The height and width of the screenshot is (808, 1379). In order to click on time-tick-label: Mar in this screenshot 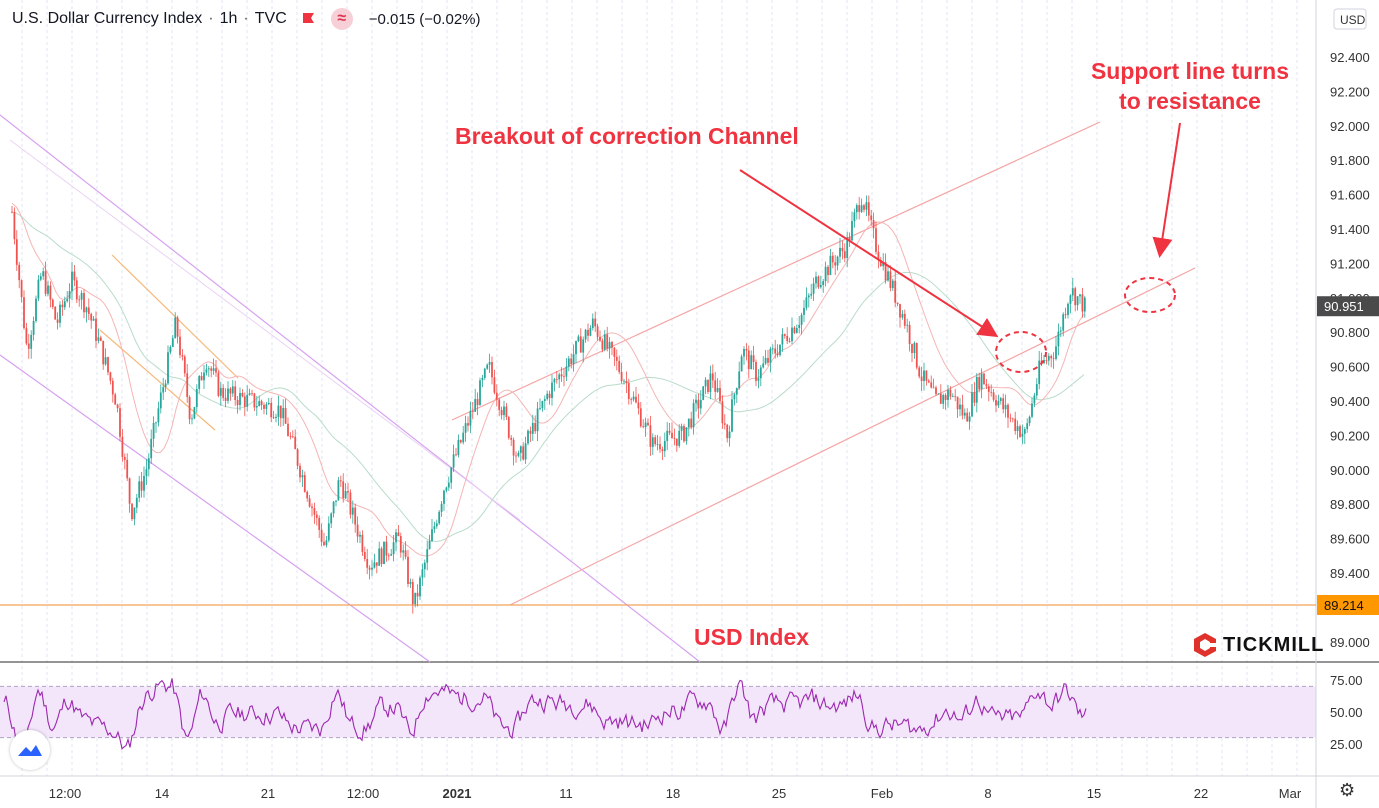, I will do `click(1290, 793)`.